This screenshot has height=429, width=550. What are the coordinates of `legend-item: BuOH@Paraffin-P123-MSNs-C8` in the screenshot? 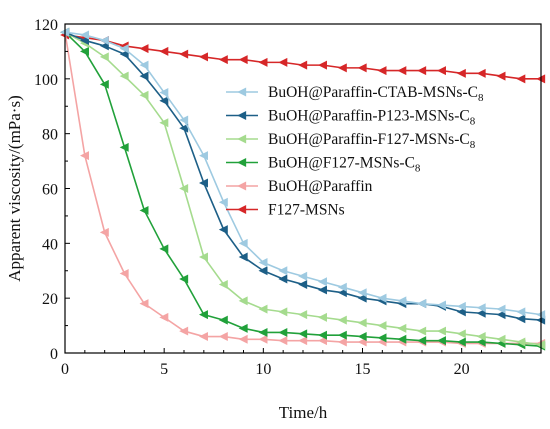 It's located at (351, 118).